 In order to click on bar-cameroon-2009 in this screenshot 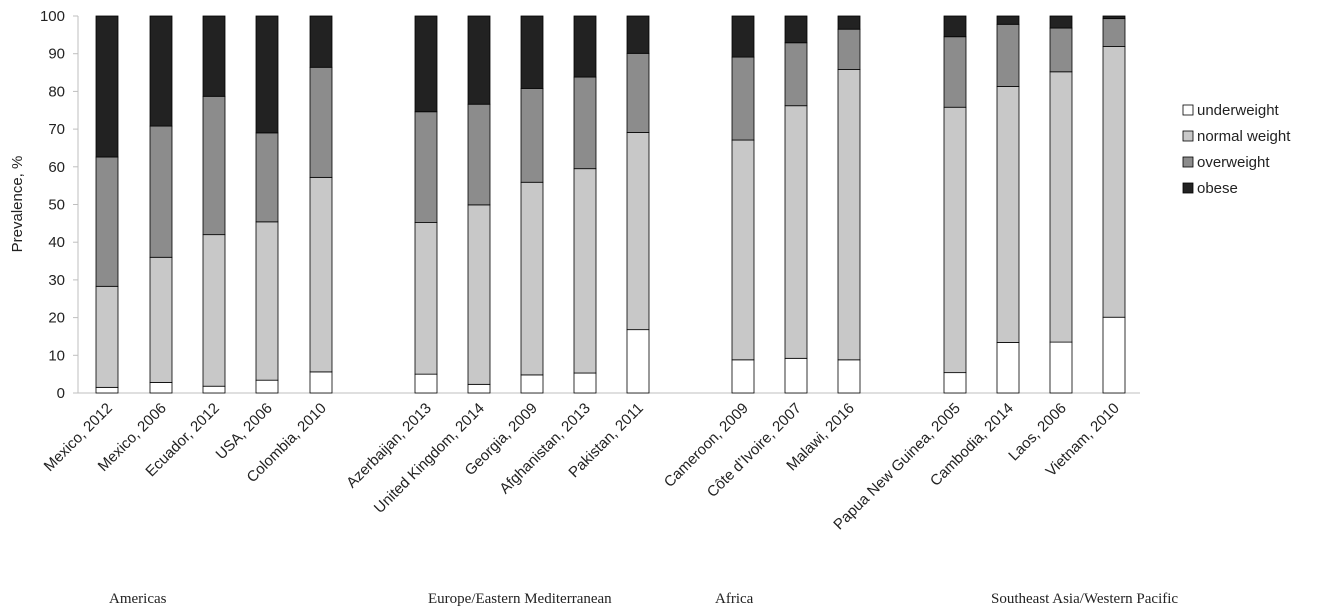, I will do `click(743, 204)`.